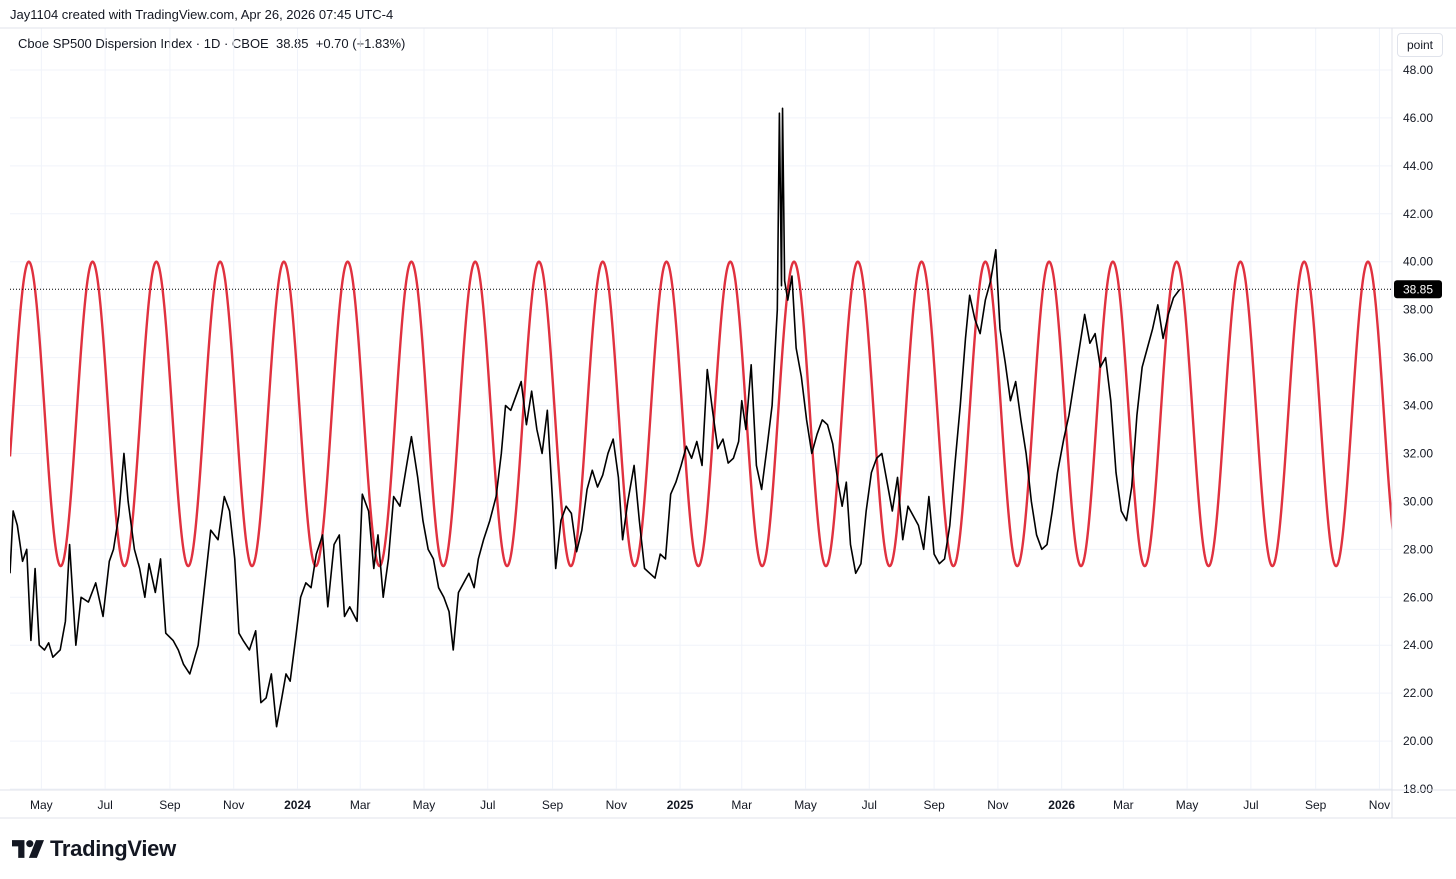 The height and width of the screenshot is (879, 1456). I want to click on y-tick-label: 48.00, so click(1418, 70).